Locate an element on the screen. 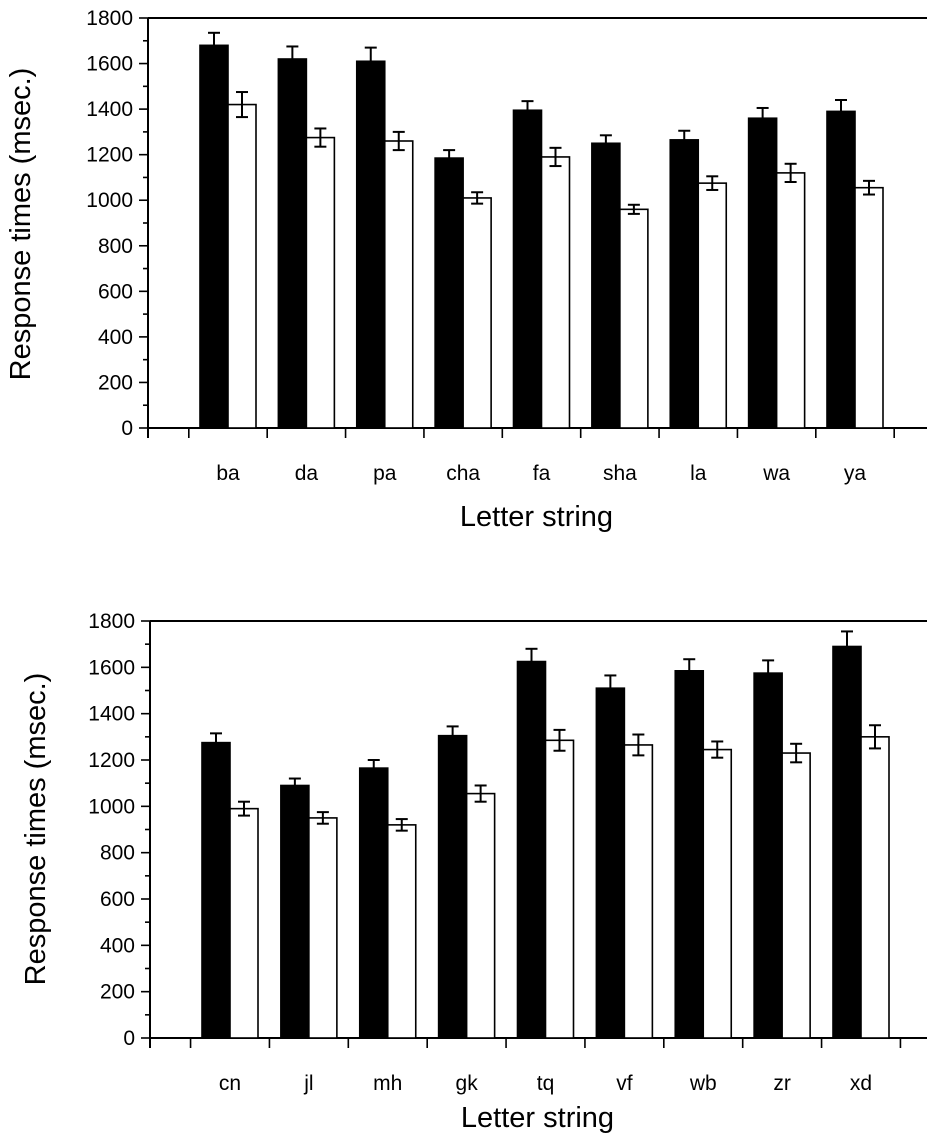 The image size is (927, 1139). x-tick-label: jl is located at coordinates (308, 1083).